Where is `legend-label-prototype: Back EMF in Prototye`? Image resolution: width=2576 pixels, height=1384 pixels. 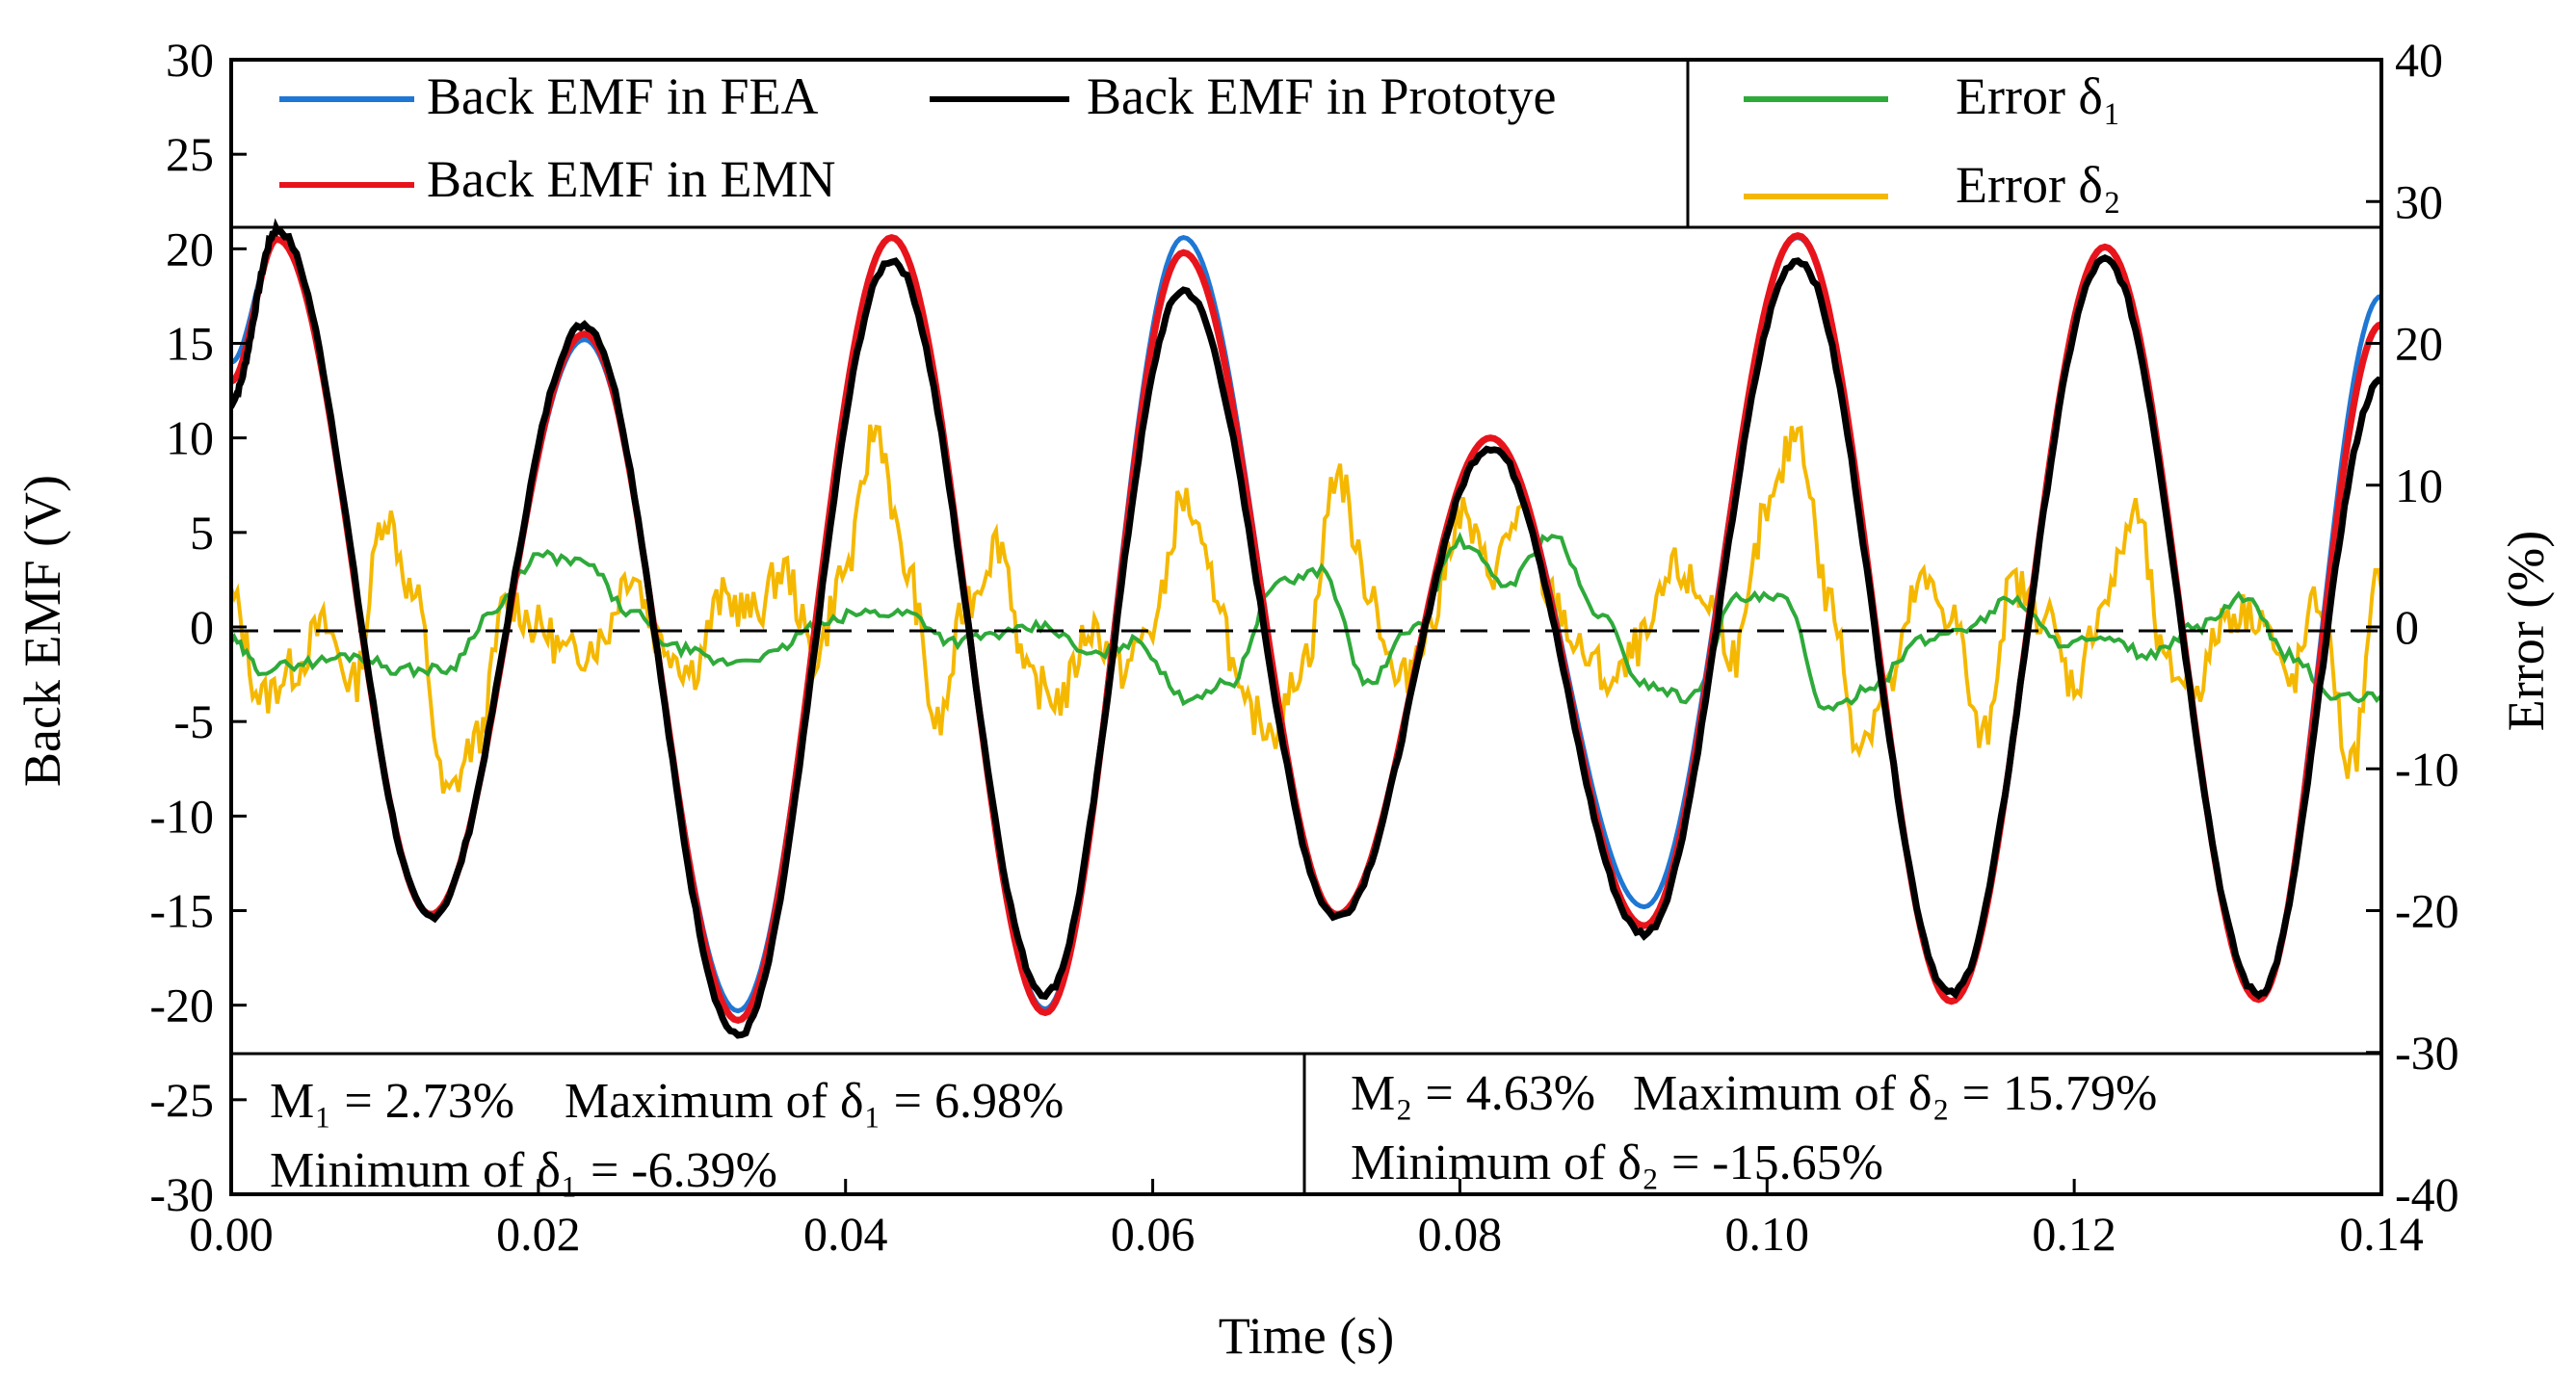
legend-label-prototype: Back EMF in Prototye is located at coordinates (1322, 96).